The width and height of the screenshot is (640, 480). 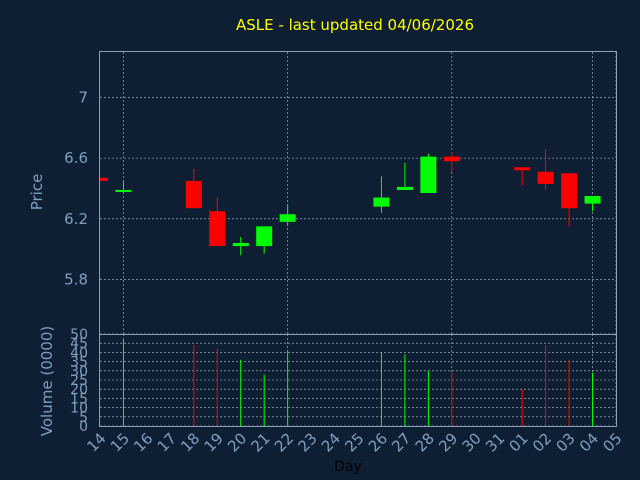 I want to click on x-tick-label: 25, so click(x=354, y=442).